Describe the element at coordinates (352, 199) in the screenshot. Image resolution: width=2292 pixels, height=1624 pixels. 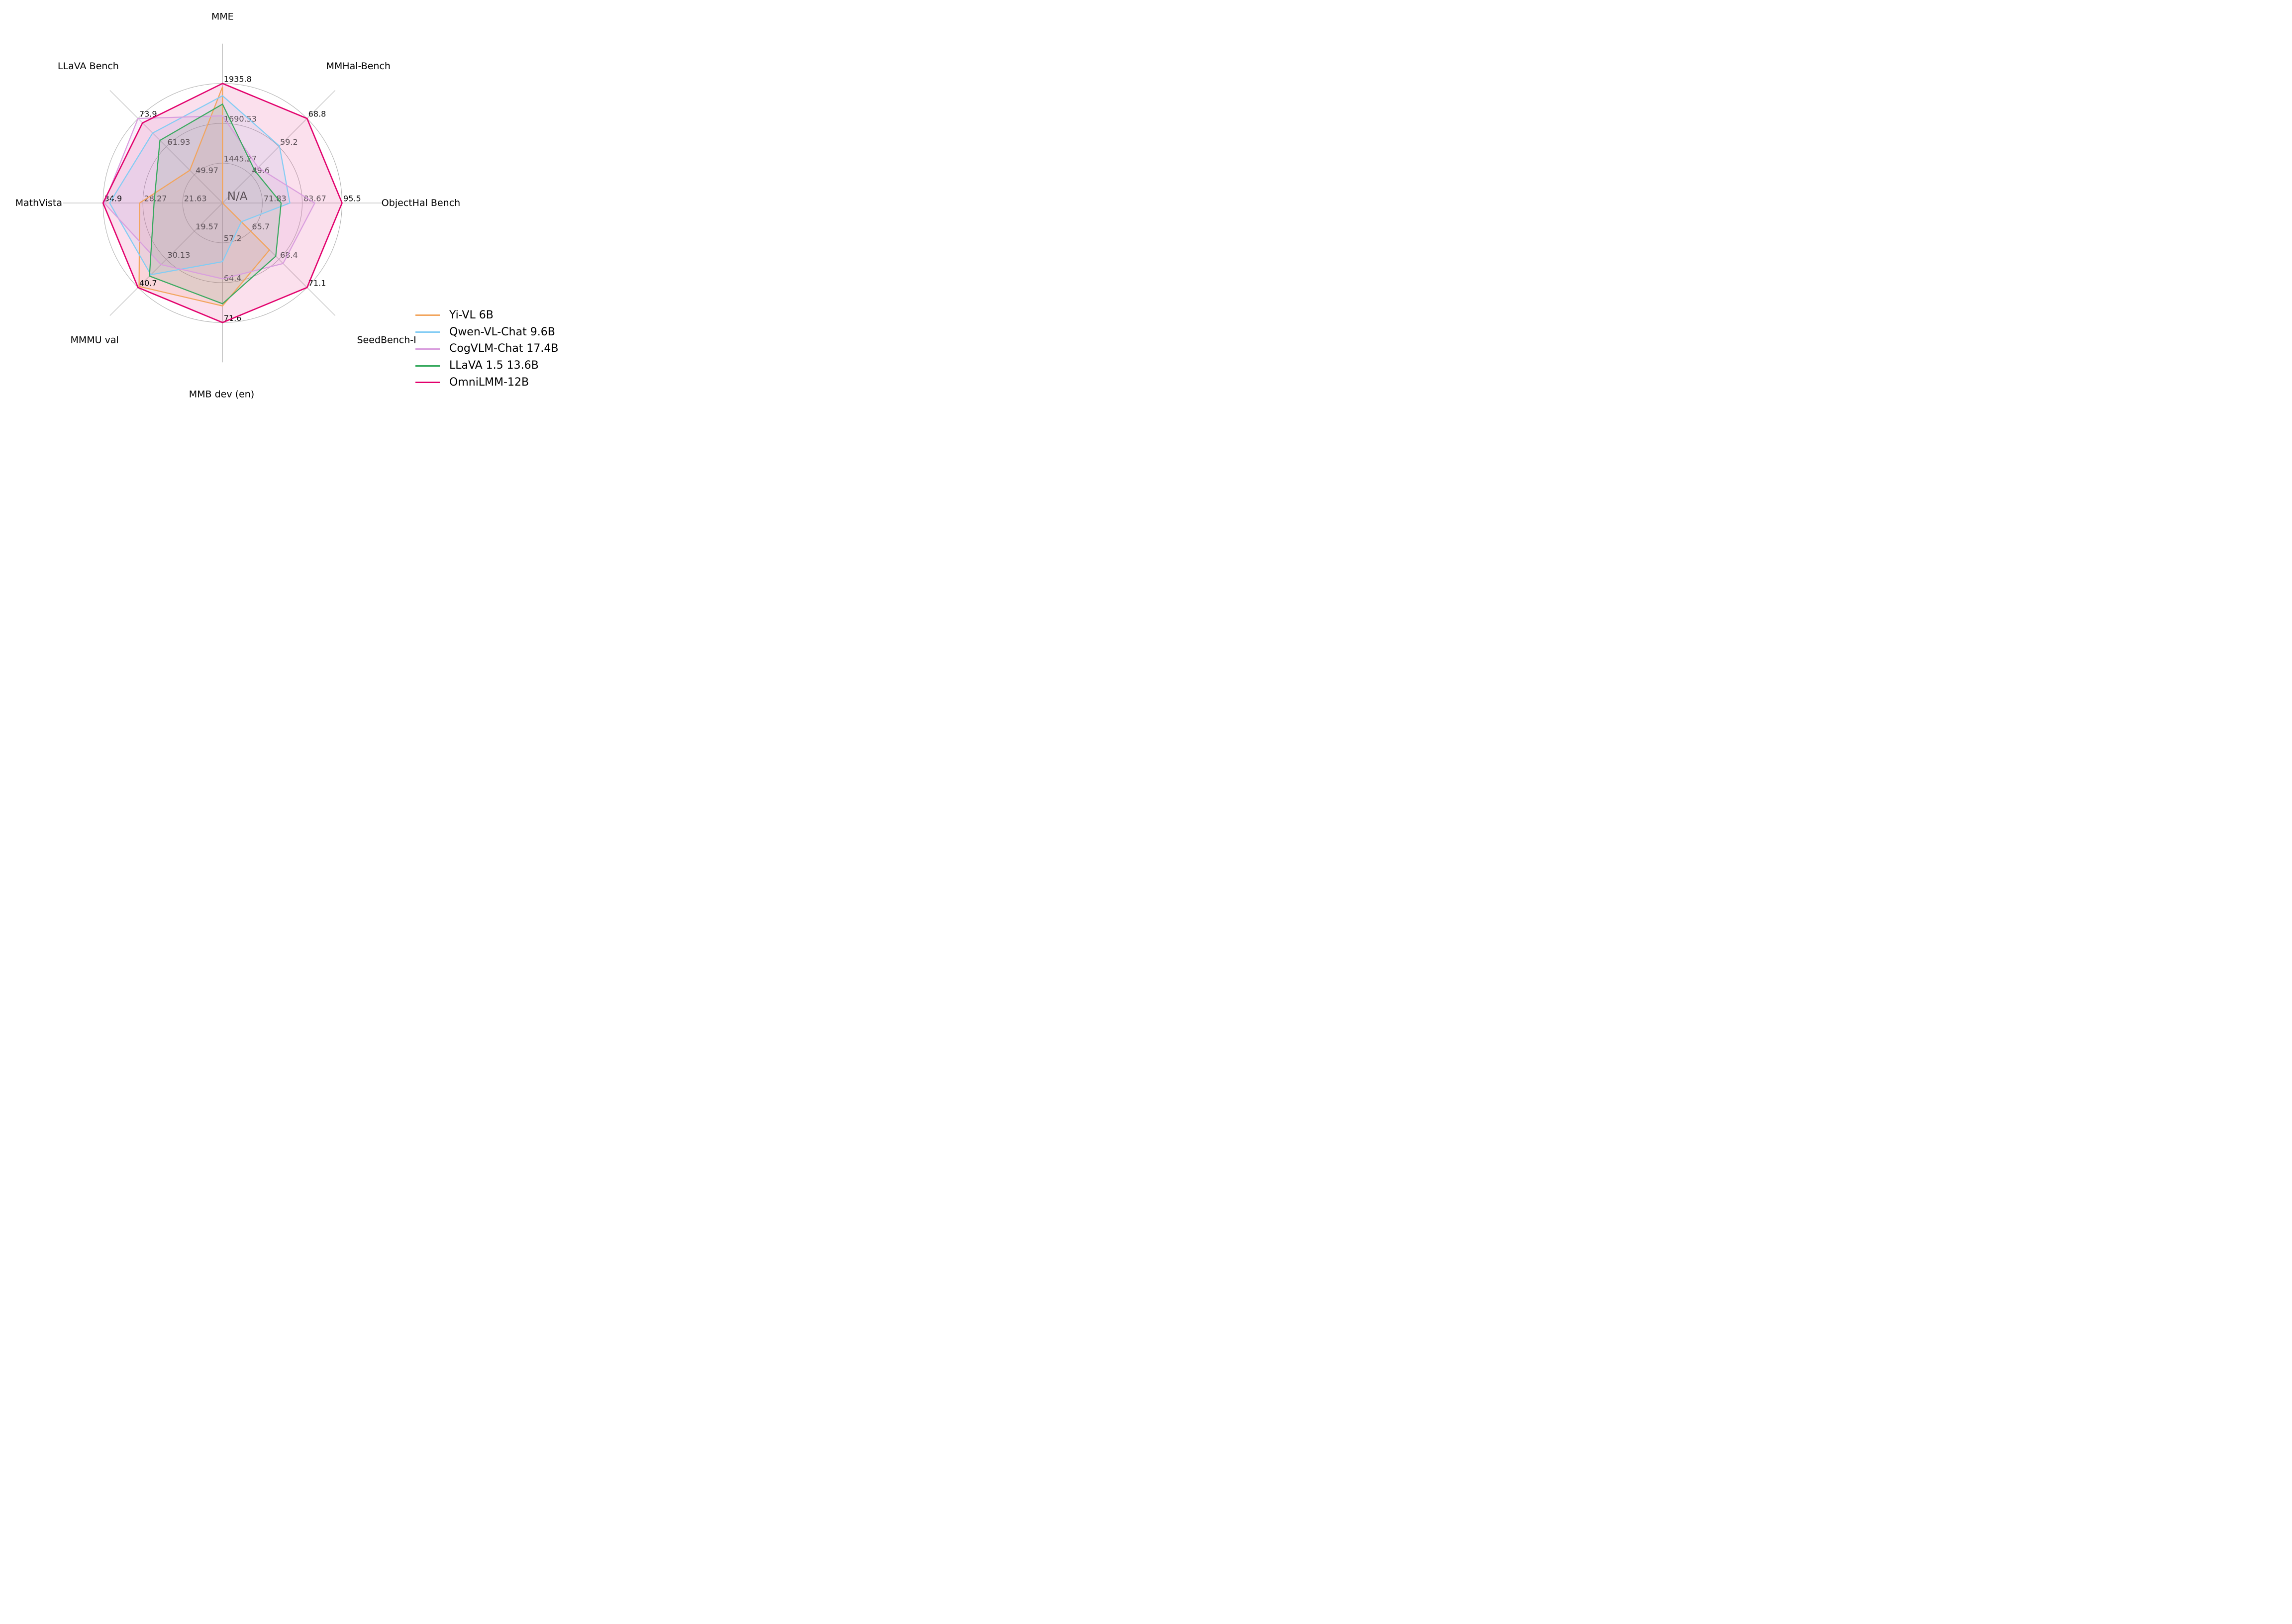
I see `tick-label: 95.5` at that location.